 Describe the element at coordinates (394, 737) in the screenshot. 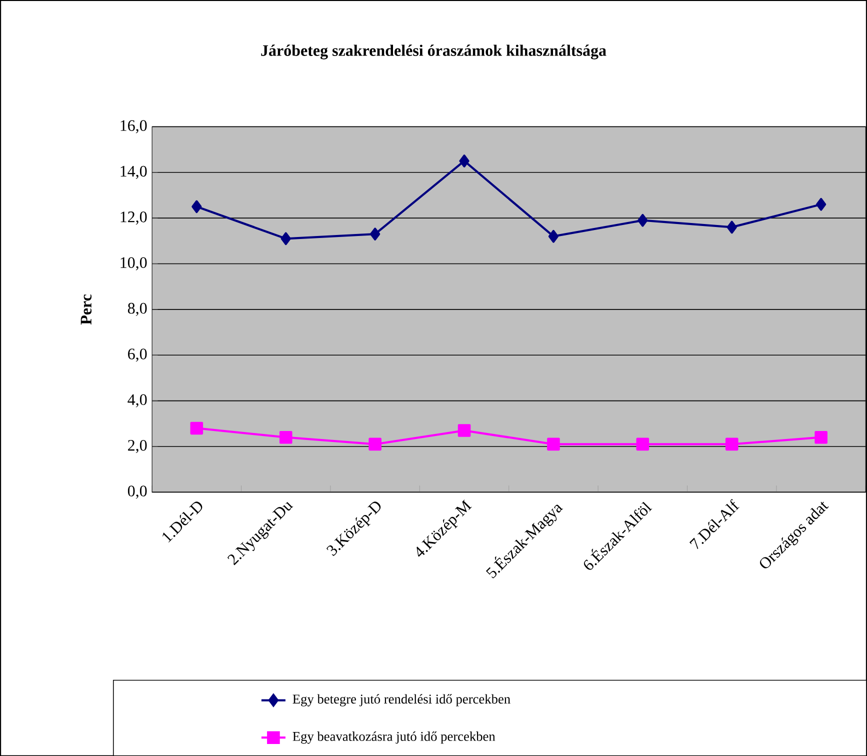

I see `legend-label: Egy beavatkozásra jutó idő percekben` at that location.